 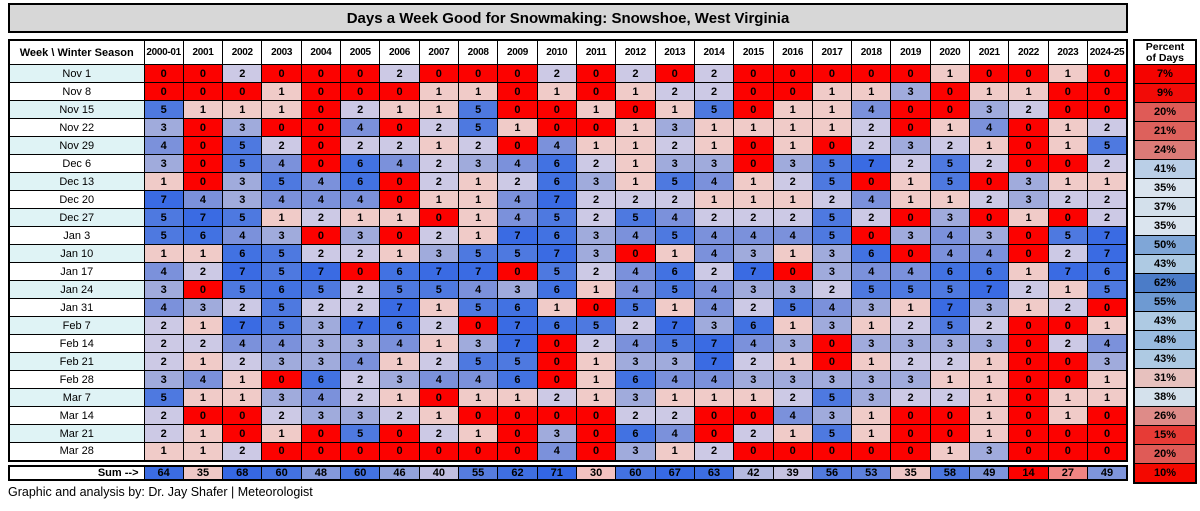 I want to click on sum-cell: 60, so click(x=635, y=473).